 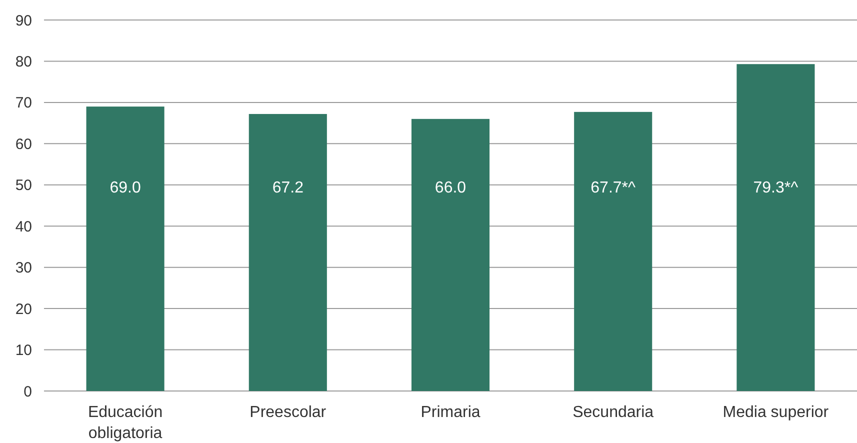 What do you see at coordinates (23, 185) in the screenshot?
I see `y-tick-label: 50` at bounding box center [23, 185].